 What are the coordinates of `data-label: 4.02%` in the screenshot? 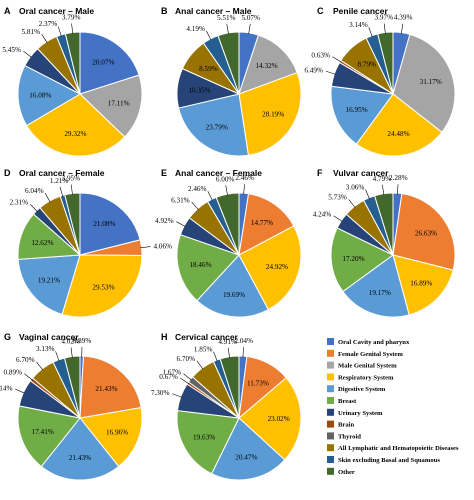 It's located at (70, 342).